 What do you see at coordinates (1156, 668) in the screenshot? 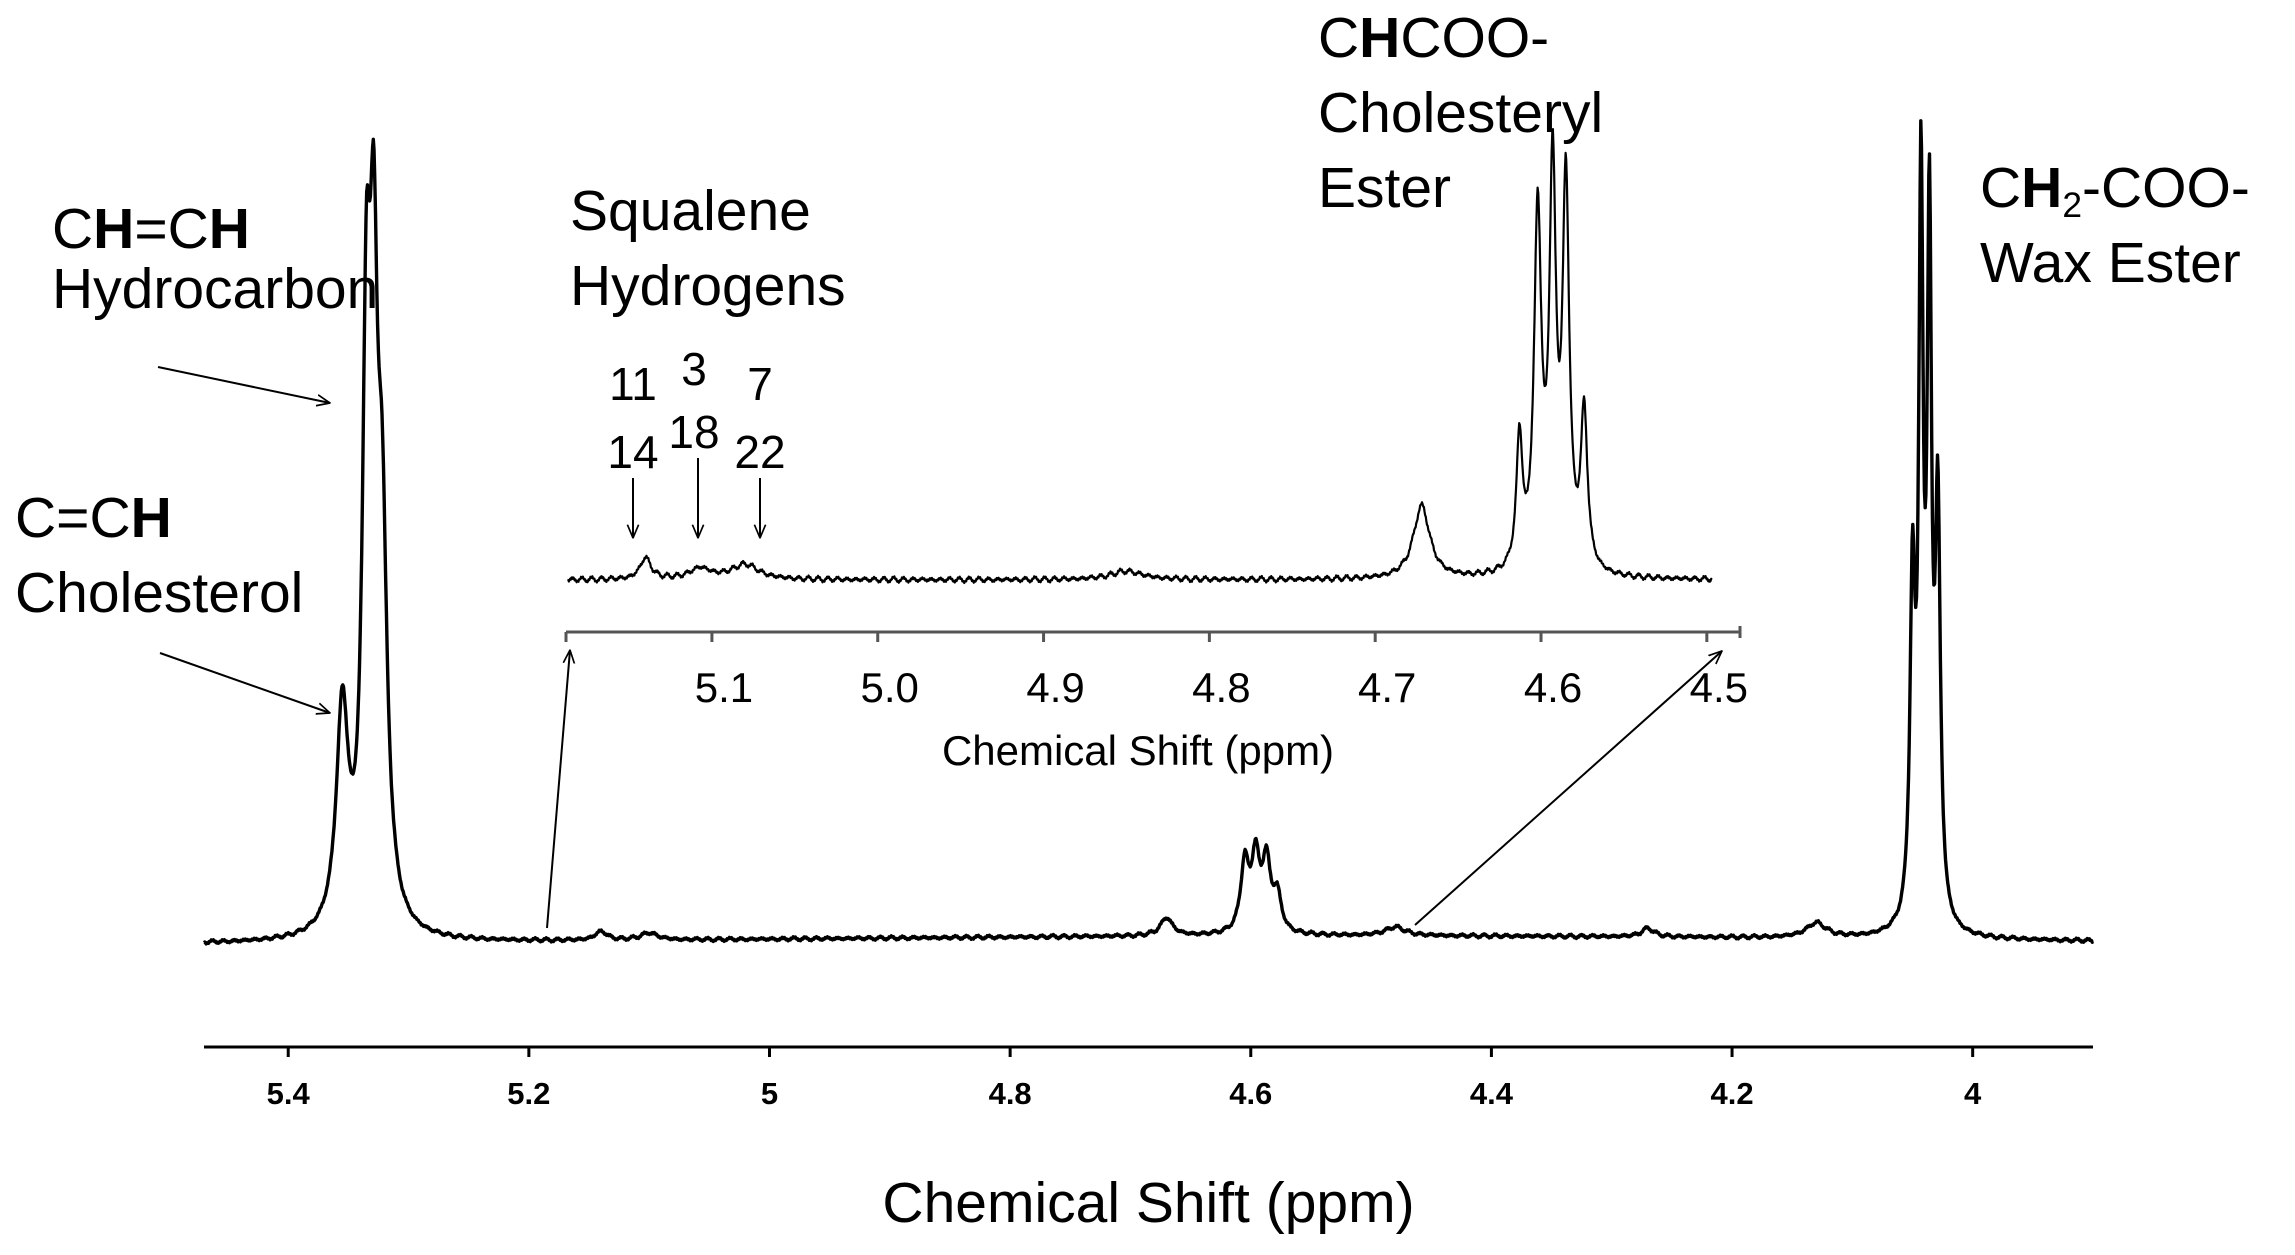
I see `inset-x-ticks: 5.1 5.0 4.9 4.8 4.7 4.6 4.5` at bounding box center [1156, 668].